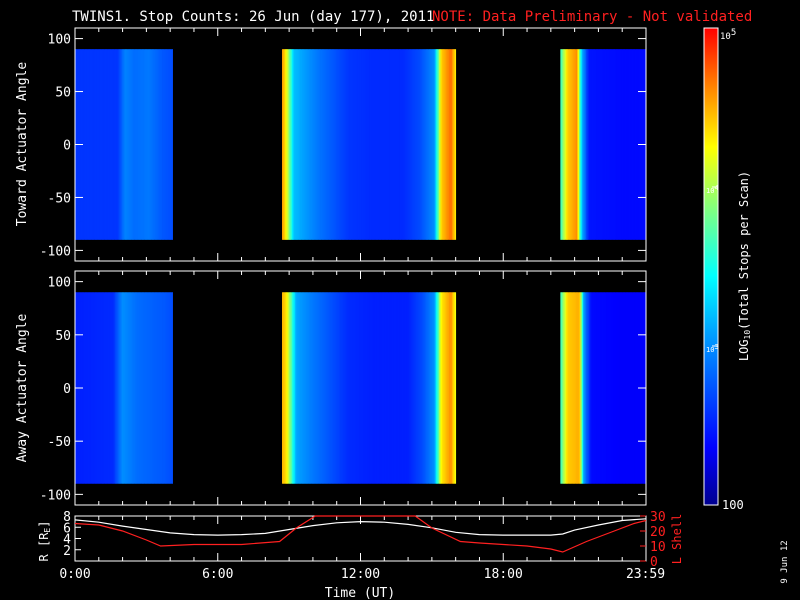 The height and width of the screenshot is (600, 800). Describe the element at coordinates (744, 266) in the screenshot. I see `colorbar-label: LOG10(Total Stops per Scan)` at that location.